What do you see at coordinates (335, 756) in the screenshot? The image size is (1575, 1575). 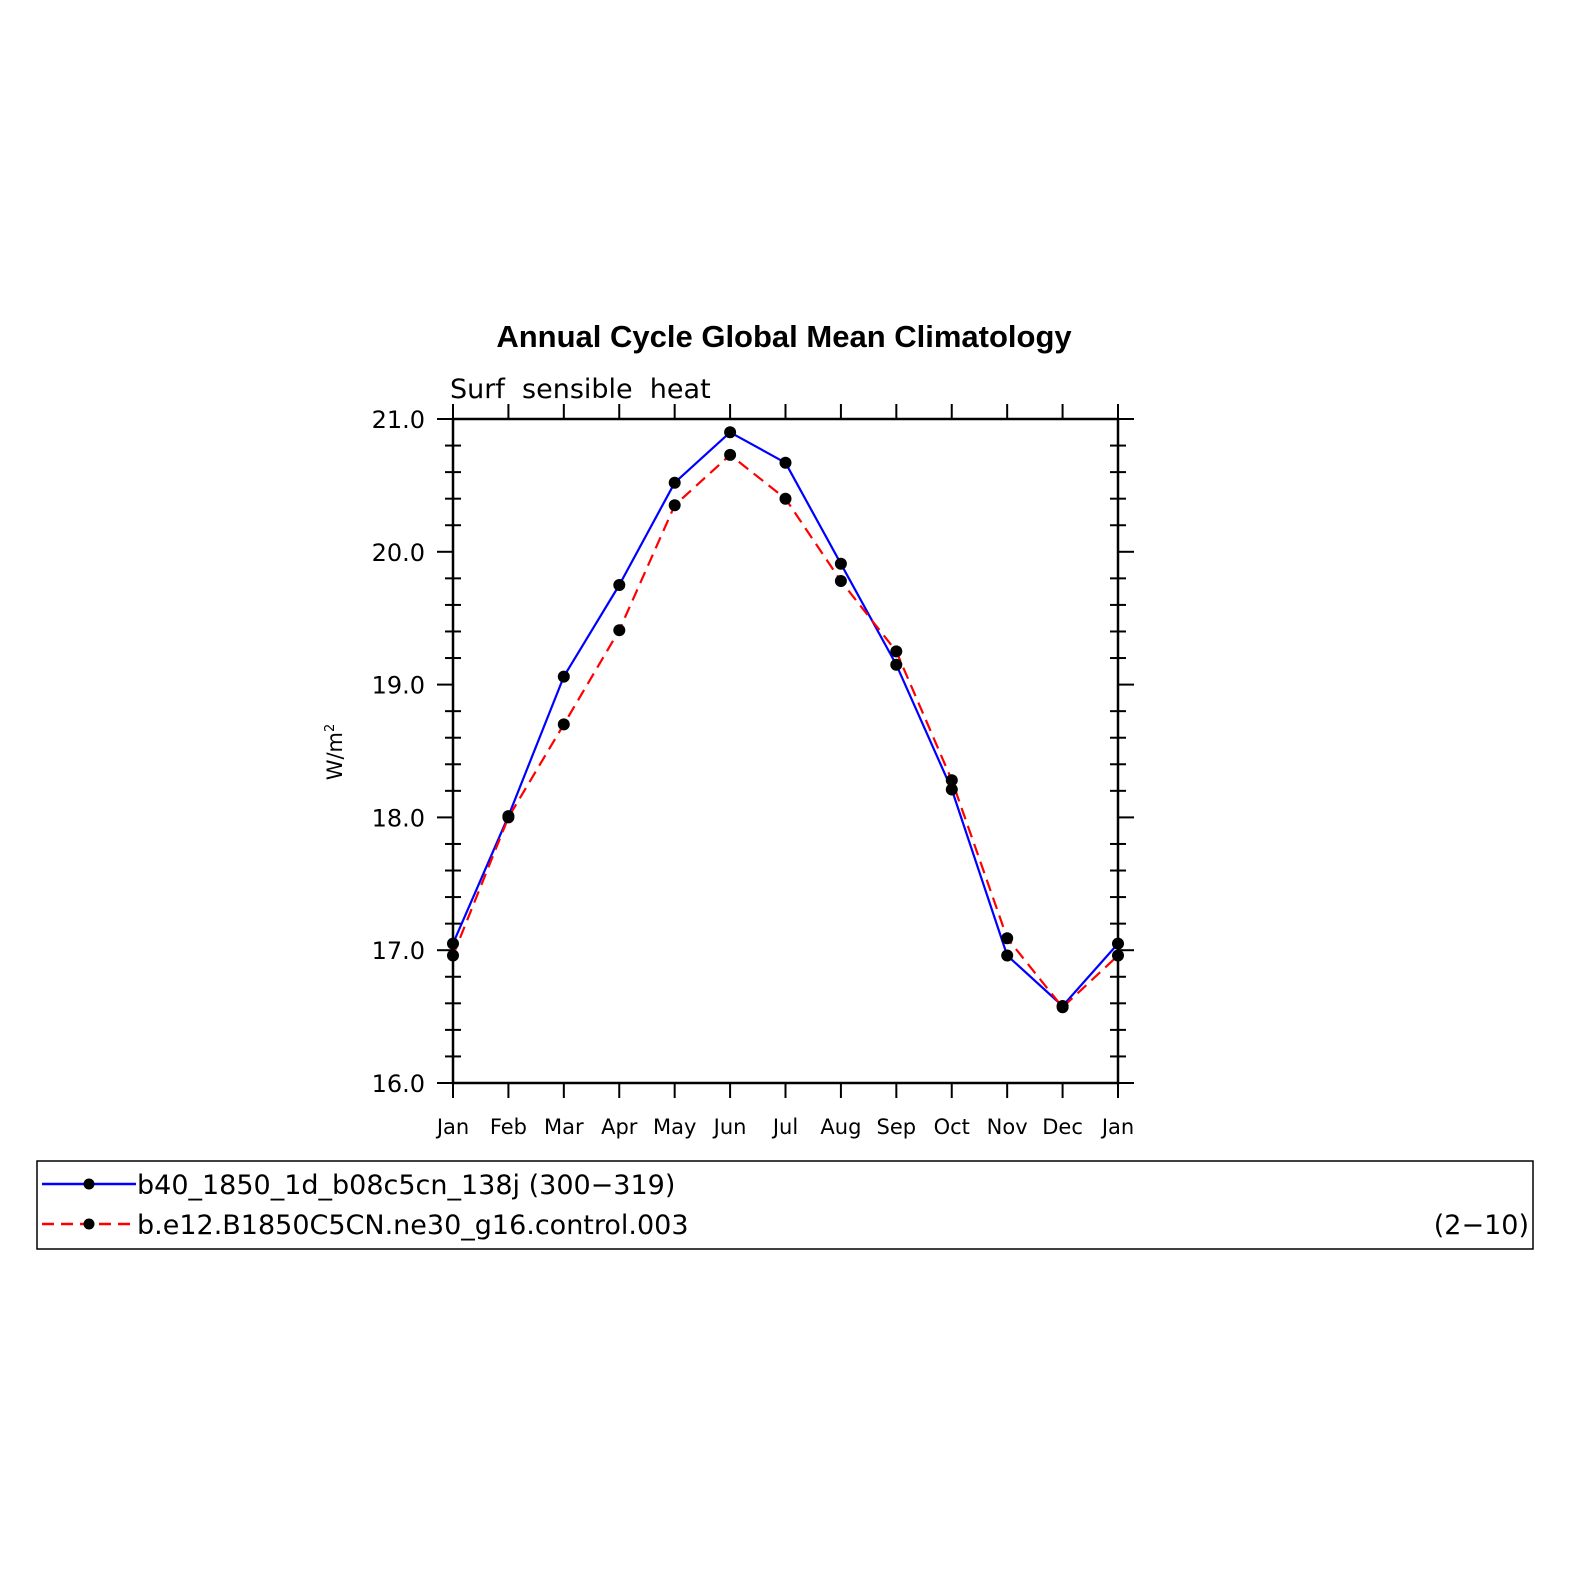 I see `y-axis-label-text: W/m` at bounding box center [335, 756].